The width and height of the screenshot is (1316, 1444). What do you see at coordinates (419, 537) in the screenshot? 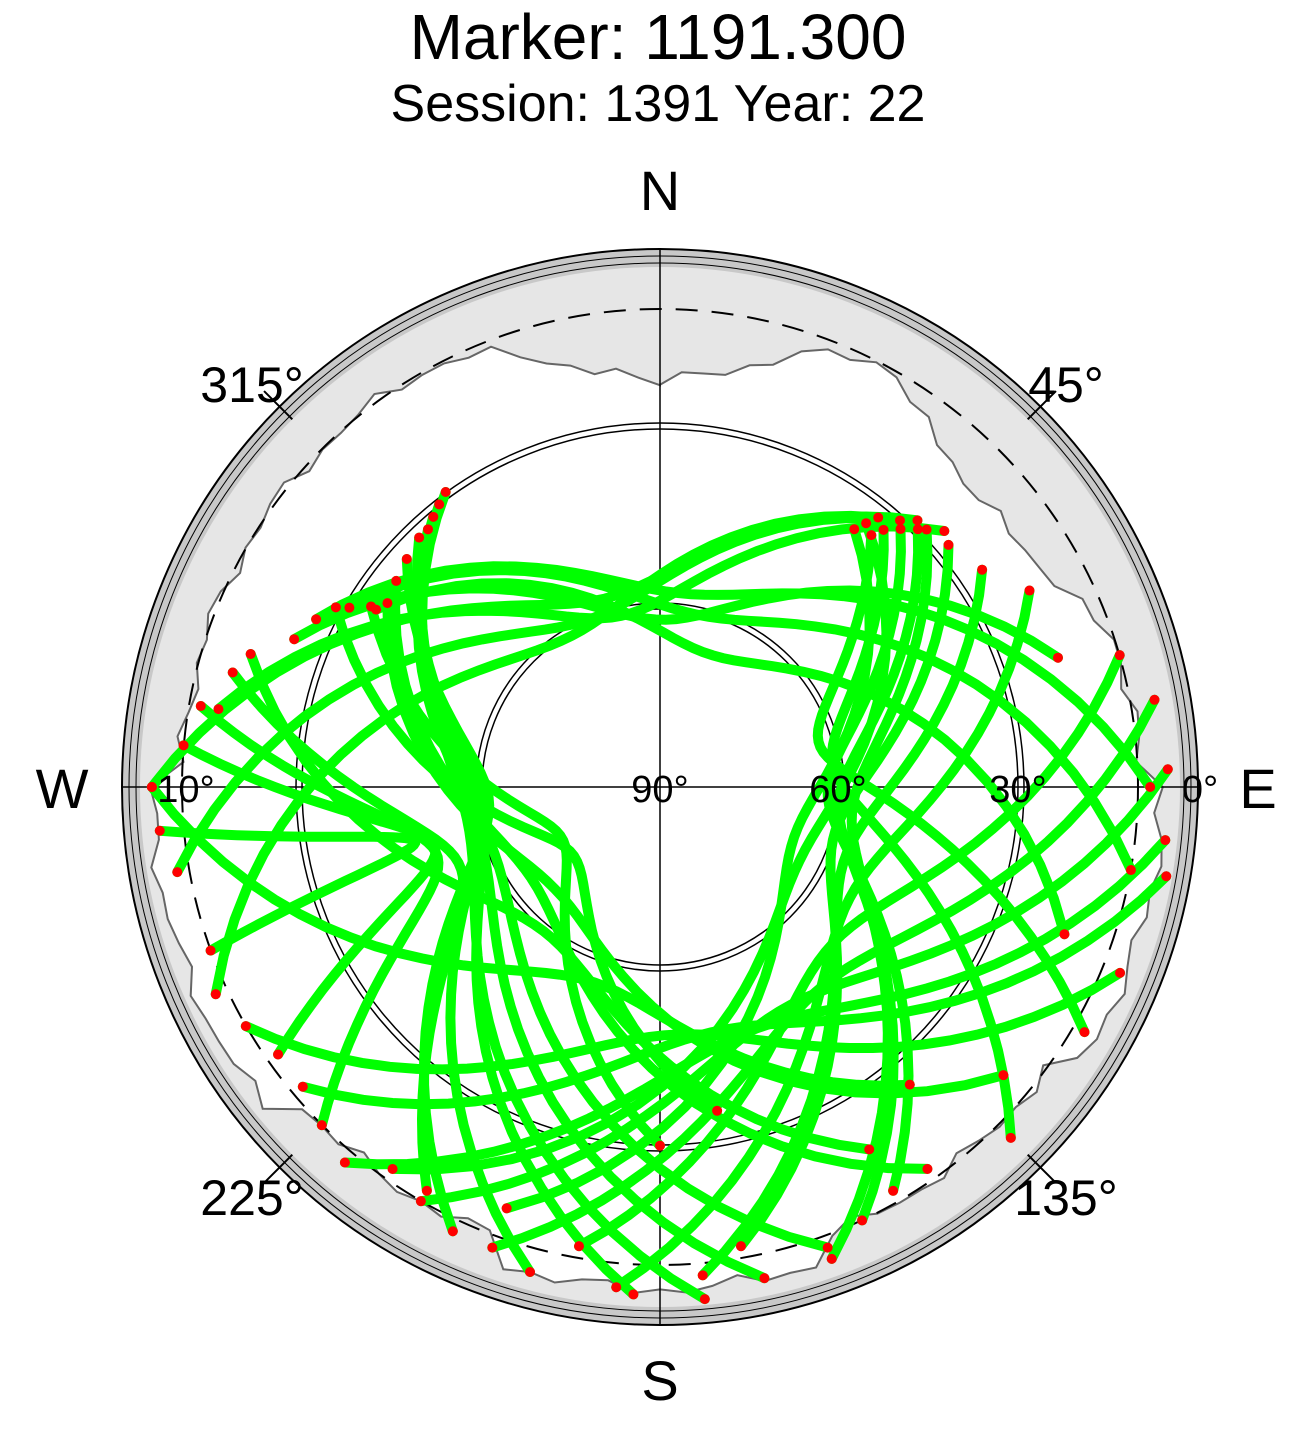
I see `track-endpoint-24-start` at bounding box center [419, 537].